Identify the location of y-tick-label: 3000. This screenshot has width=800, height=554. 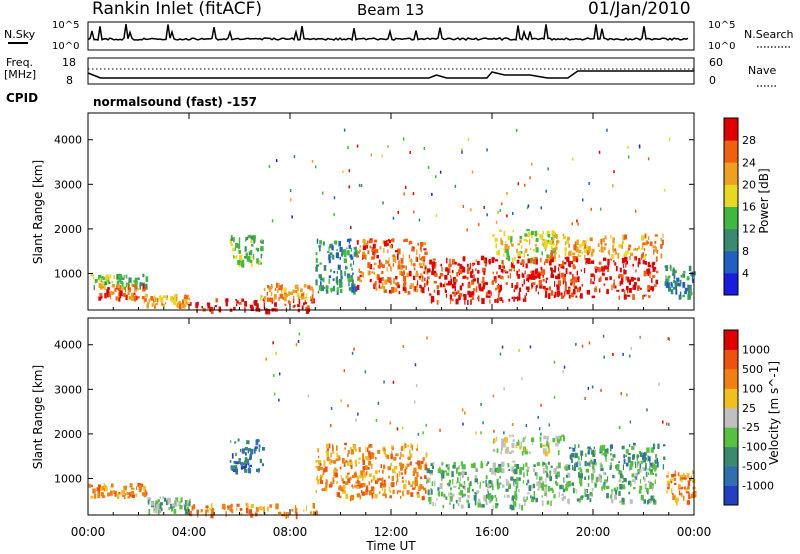
(68, 389).